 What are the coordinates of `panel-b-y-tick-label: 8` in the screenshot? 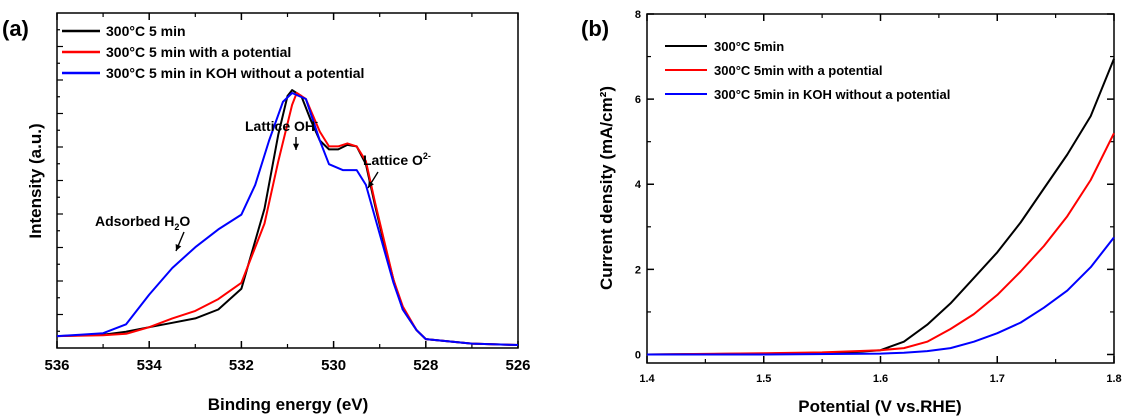 It's located at (638, 15).